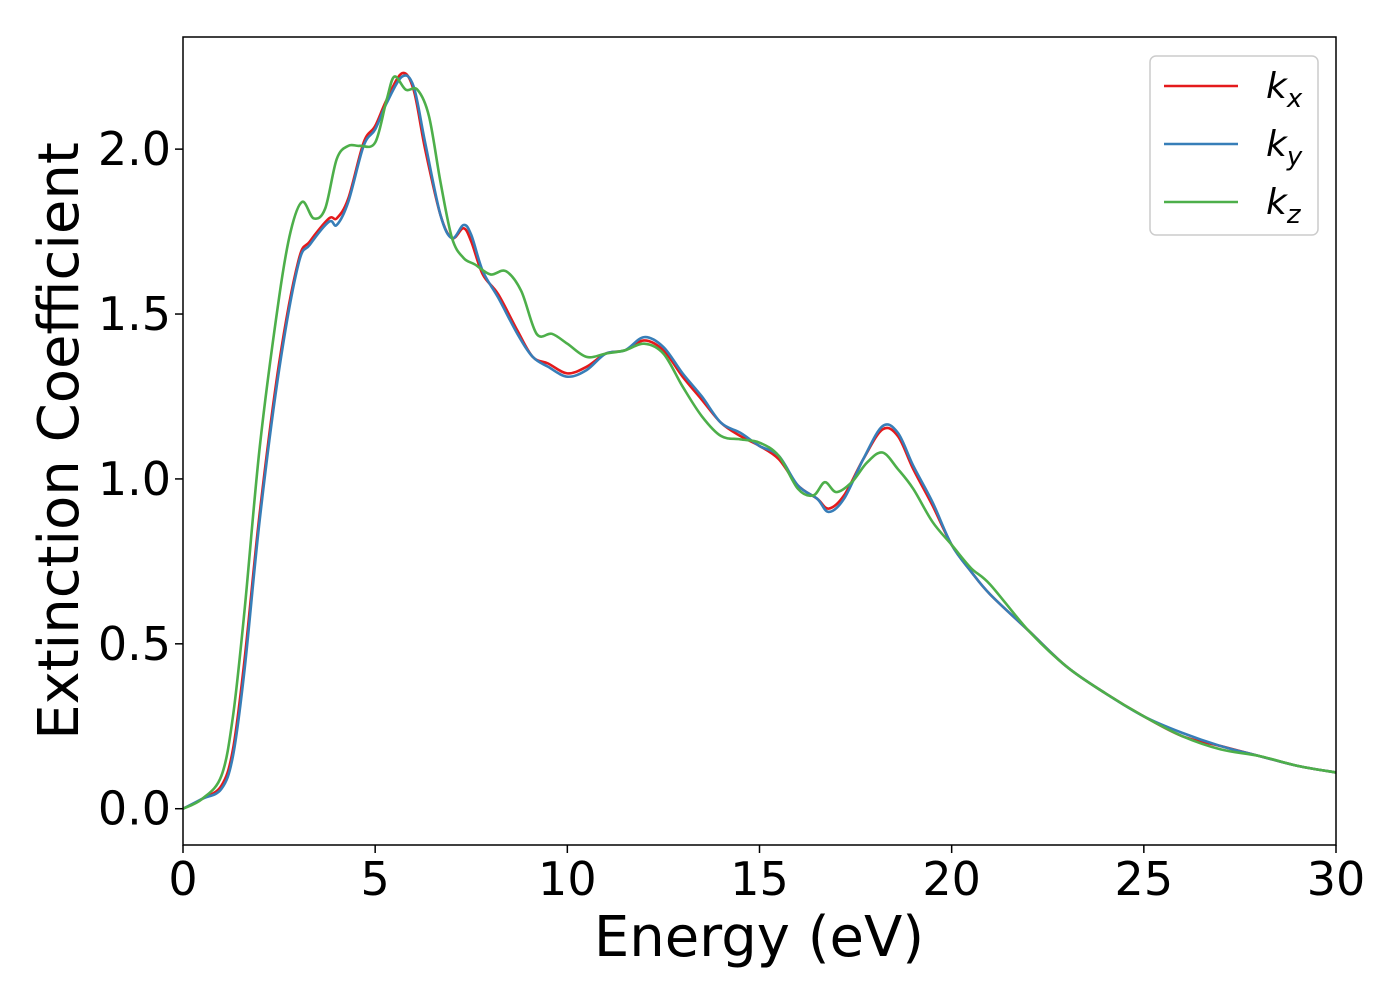 The height and width of the screenshot is (1000, 1400). Describe the element at coordinates (134, 314) in the screenshot. I see `y-tick-label: 1.5` at that location.